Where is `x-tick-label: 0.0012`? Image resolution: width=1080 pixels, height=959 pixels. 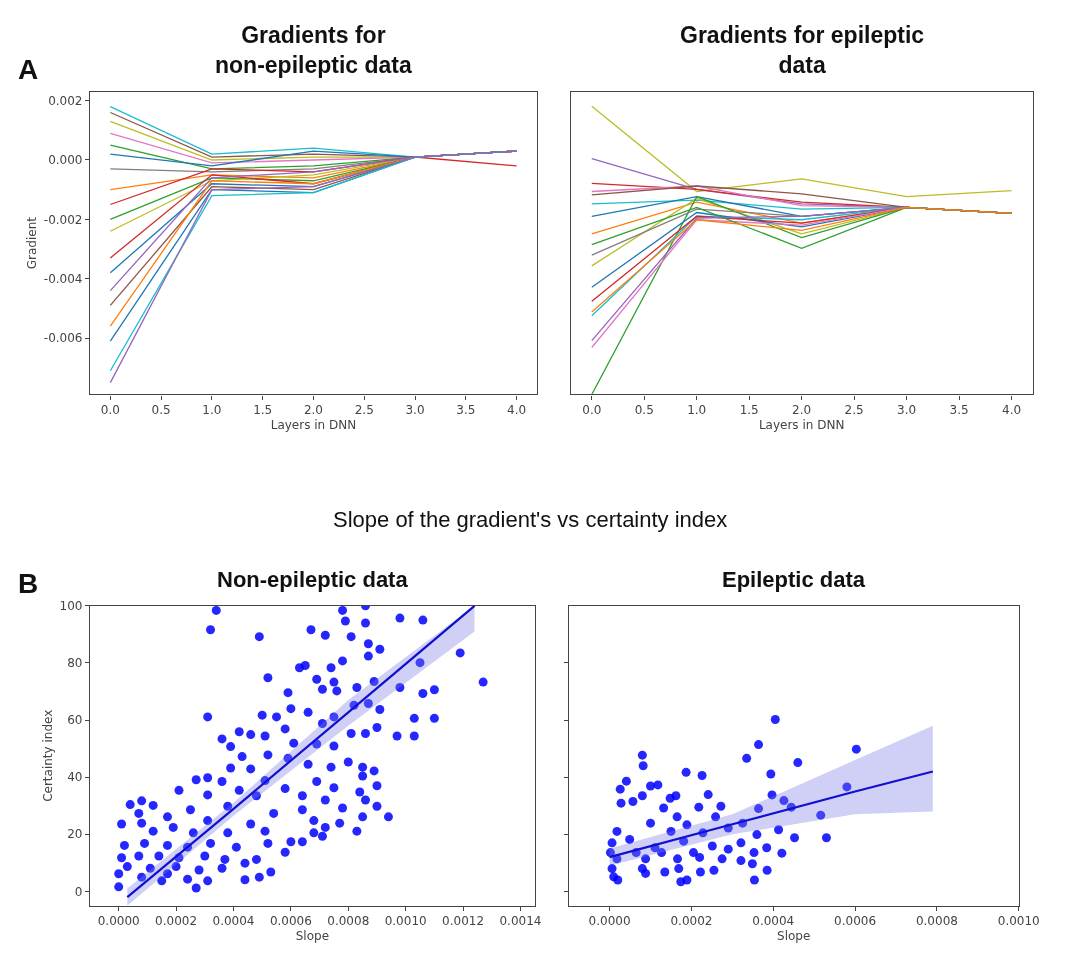 x-tick-label: 0.0012 is located at coordinates (463, 921).